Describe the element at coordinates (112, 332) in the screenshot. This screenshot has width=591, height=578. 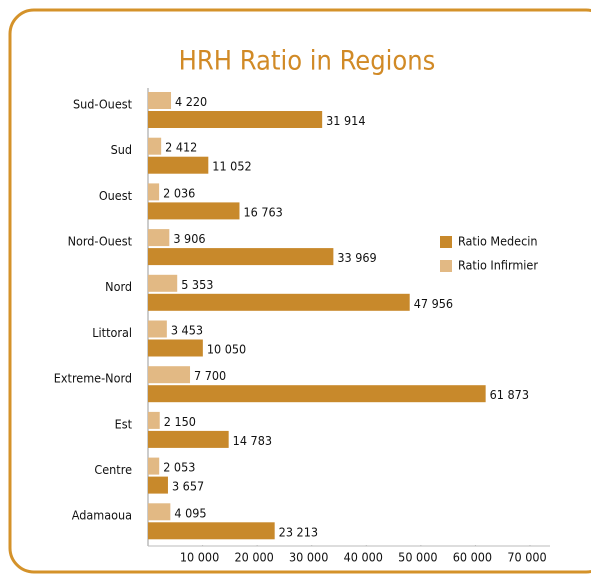
I see `y-tick-label: Littoral` at that location.